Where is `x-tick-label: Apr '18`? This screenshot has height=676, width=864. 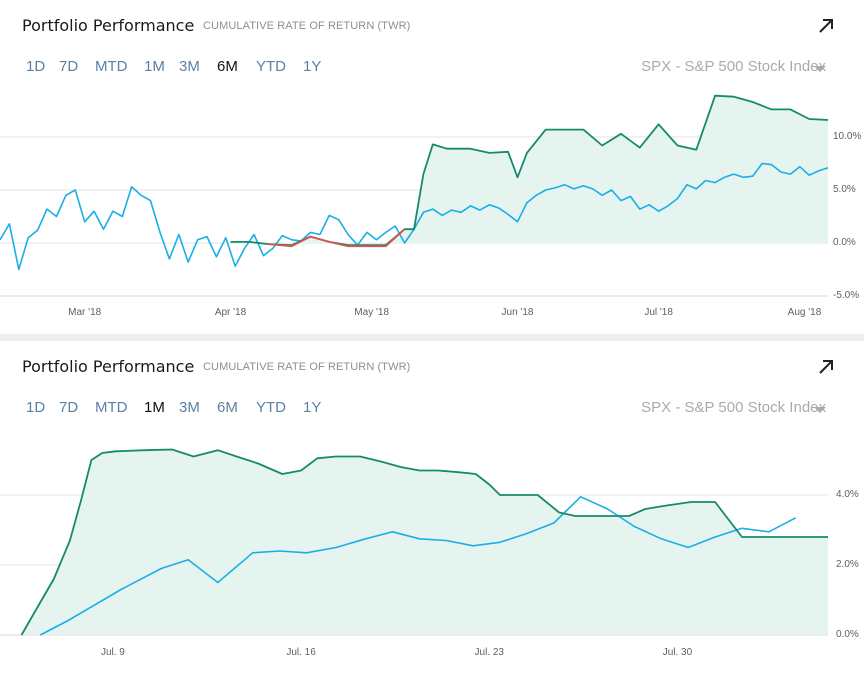 x-tick-label: Apr '18 is located at coordinates (231, 312).